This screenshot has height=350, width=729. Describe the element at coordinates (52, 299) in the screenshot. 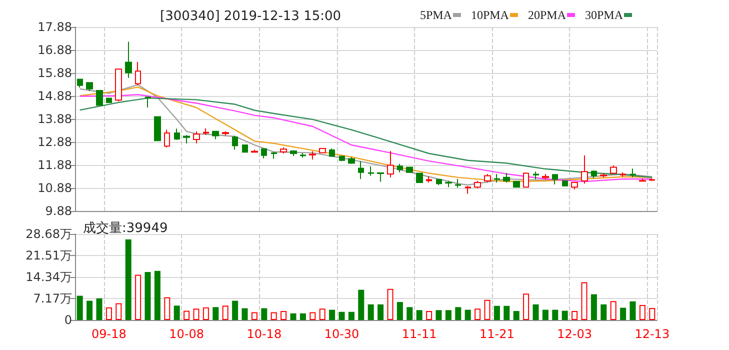

I see `y-tick-label: 7.17万` at that location.